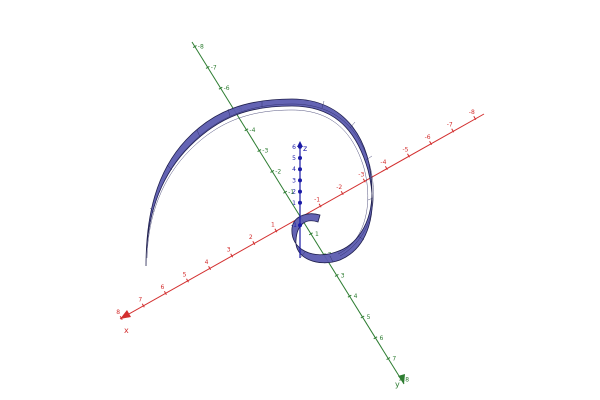  Describe the element at coordinates (381, 338) in the screenshot. I see `y-tick-label: 6` at that location.